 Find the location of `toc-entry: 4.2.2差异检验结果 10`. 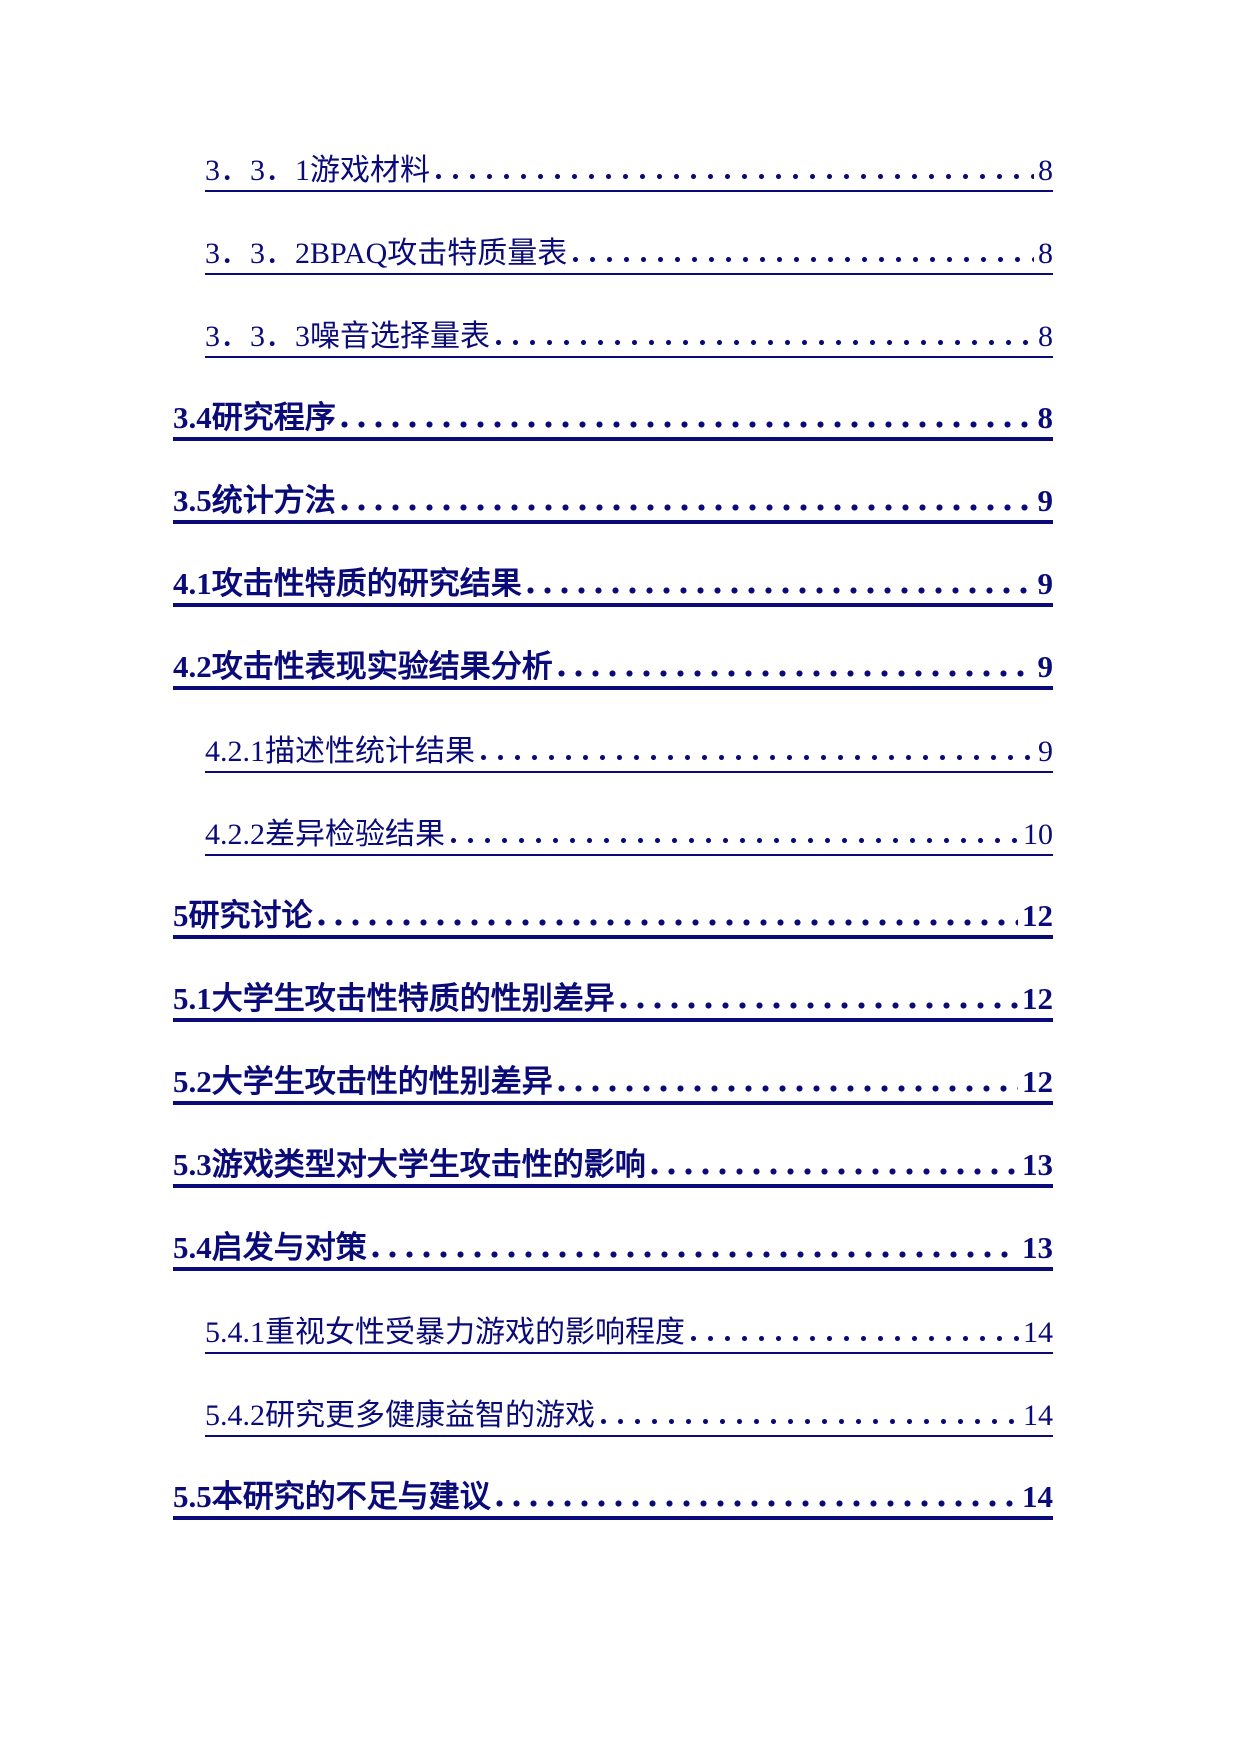

toc-entry: 4.2.2差异检验结果 10 is located at coordinates (629, 814).